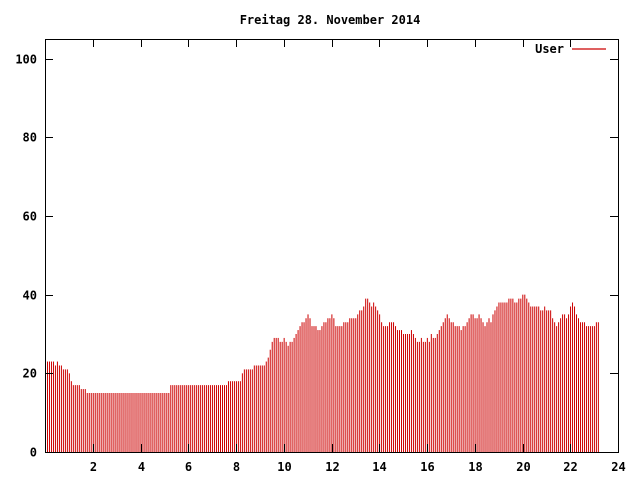 The height and width of the screenshot is (480, 640). What do you see at coordinates (379, 467) in the screenshot?
I see `x-tick-label: 14` at bounding box center [379, 467].